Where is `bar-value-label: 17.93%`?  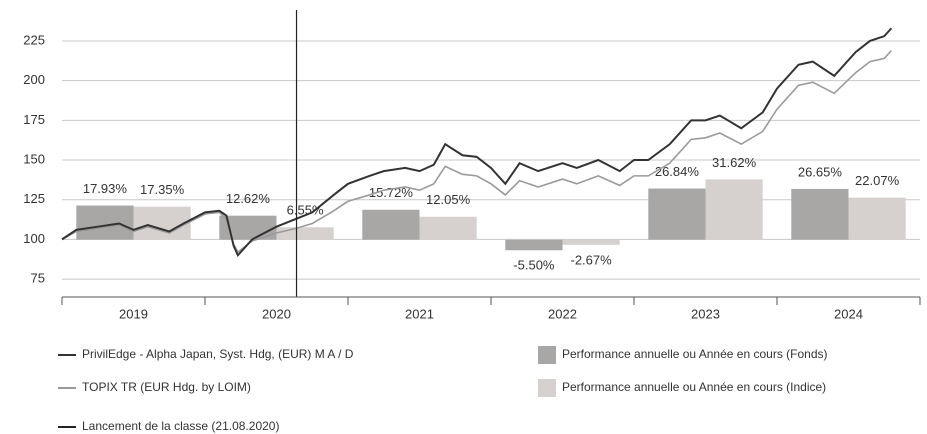
bar-value-label: 17.93% is located at coordinates (105, 188).